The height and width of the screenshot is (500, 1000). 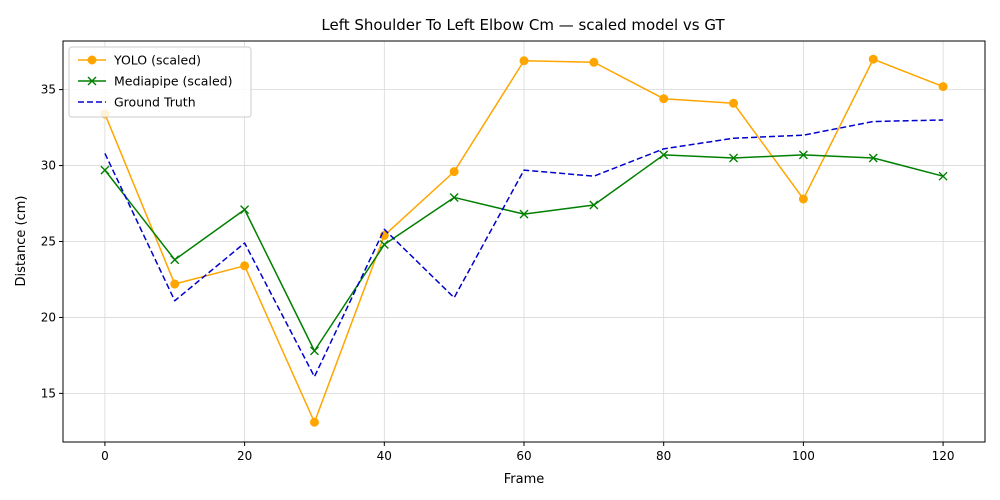 What do you see at coordinates (384, 456) in the screenshot?
I see `x-tick-label: 40` at bounding box center [384, 456].